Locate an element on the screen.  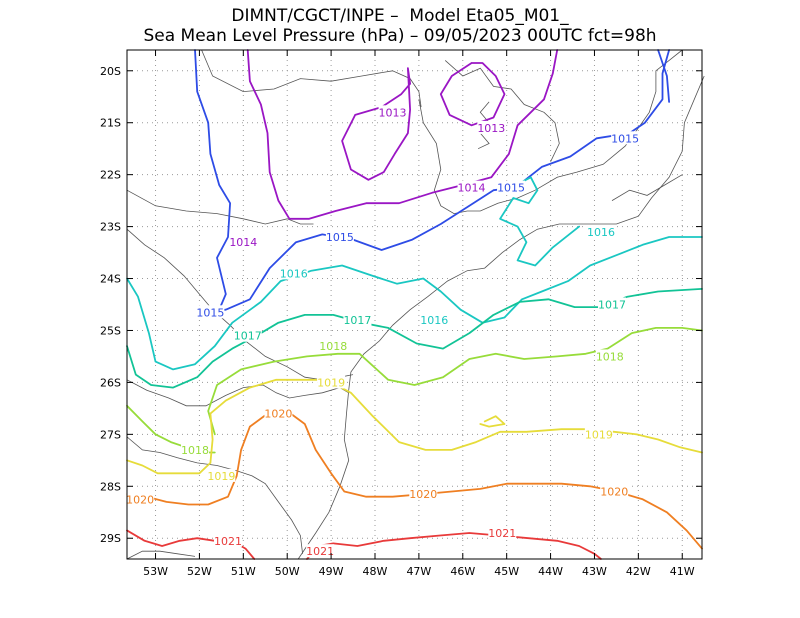
lat-tick-label: 25S is located at coordinates (110, 330).